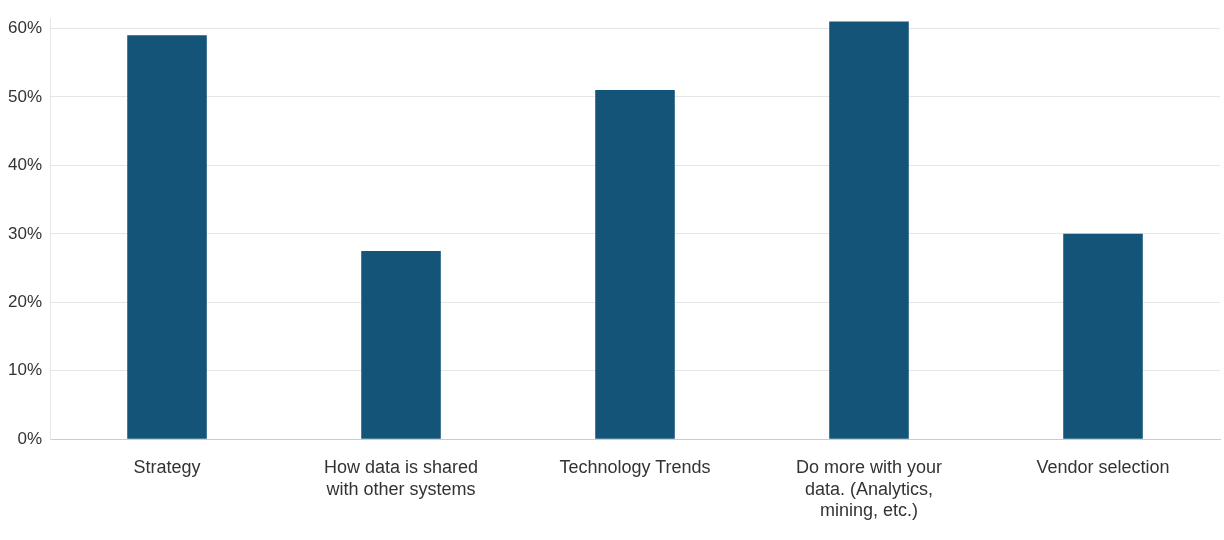 The image size is (1224, 540). Describe the element at coordinates (401, 477) in the screenshot. I see `x-tick-label: How data is shared with other systems` at that location.